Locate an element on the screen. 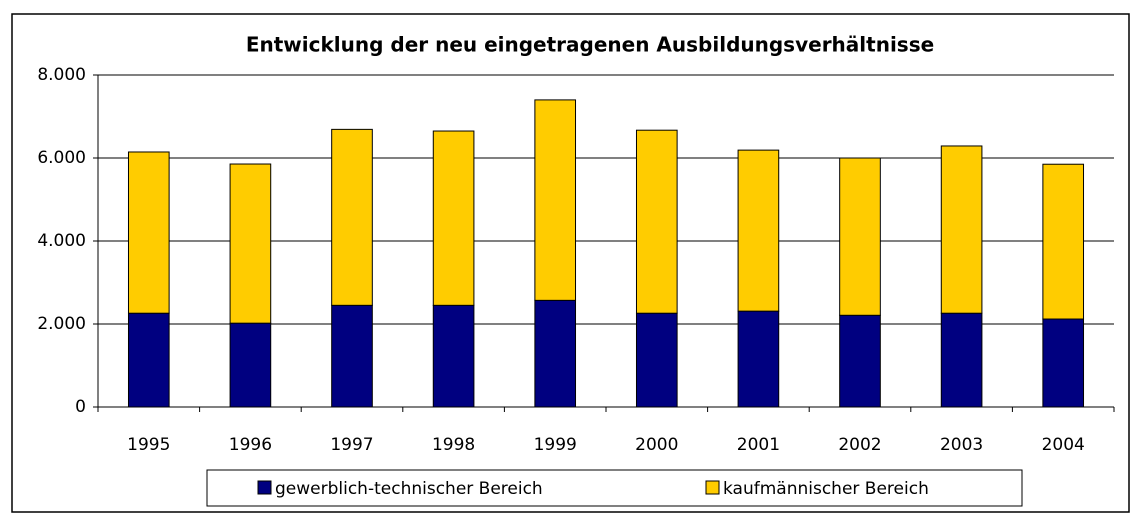  y-tick-label: 2.000 is located at coordinates (61, 324).